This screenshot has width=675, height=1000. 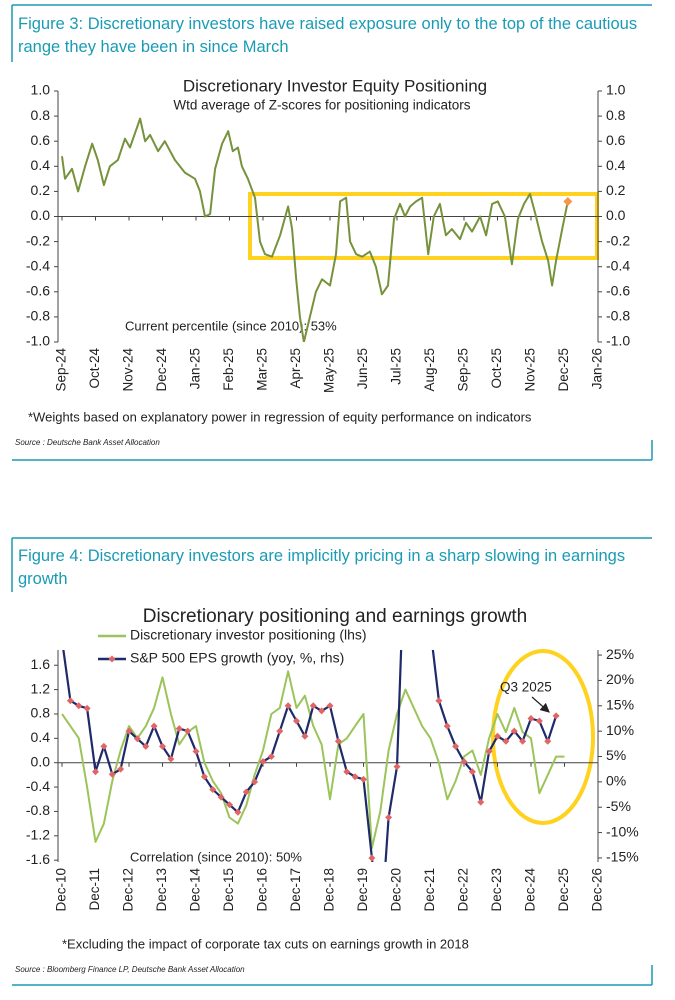 What do you see at coordinates (38, 240) in the screenshot?
I see `y-tick-label: -0.2` at bounding box center [38, 240].